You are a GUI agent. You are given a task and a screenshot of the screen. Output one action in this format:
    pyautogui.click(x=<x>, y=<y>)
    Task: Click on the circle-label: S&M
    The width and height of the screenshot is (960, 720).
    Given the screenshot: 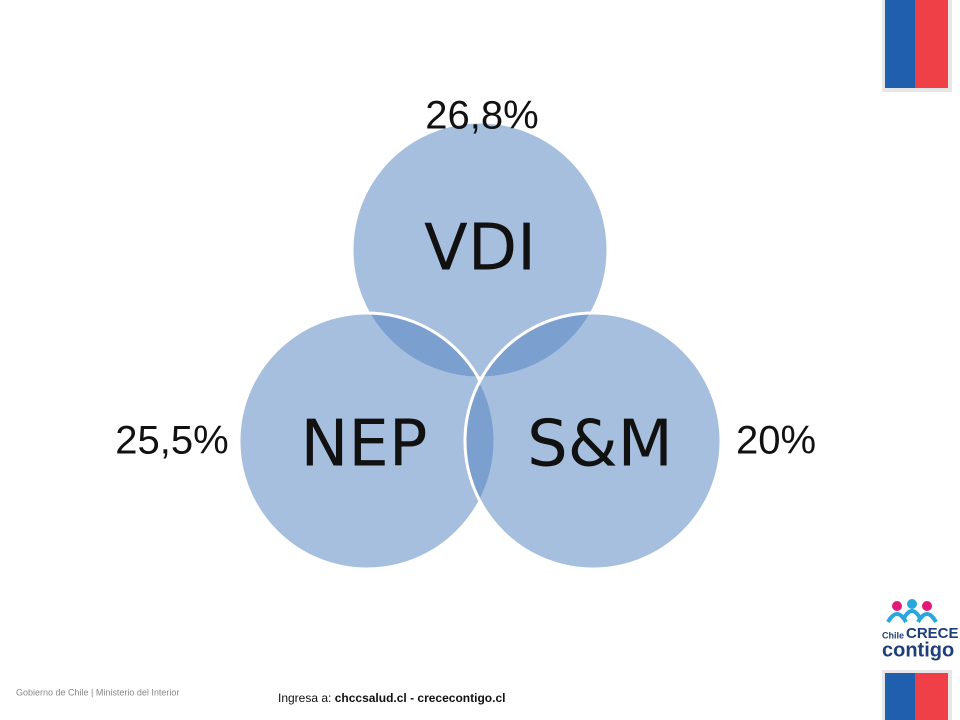 What is the action you would take?
    pyautogui.click(x=600, y=445)
    